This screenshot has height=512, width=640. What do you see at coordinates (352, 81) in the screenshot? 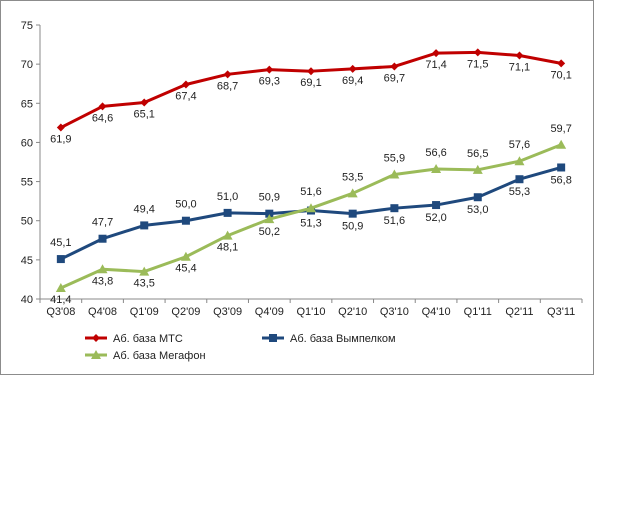
I see `data-label: 69,4` at bounding box center [352, 81].